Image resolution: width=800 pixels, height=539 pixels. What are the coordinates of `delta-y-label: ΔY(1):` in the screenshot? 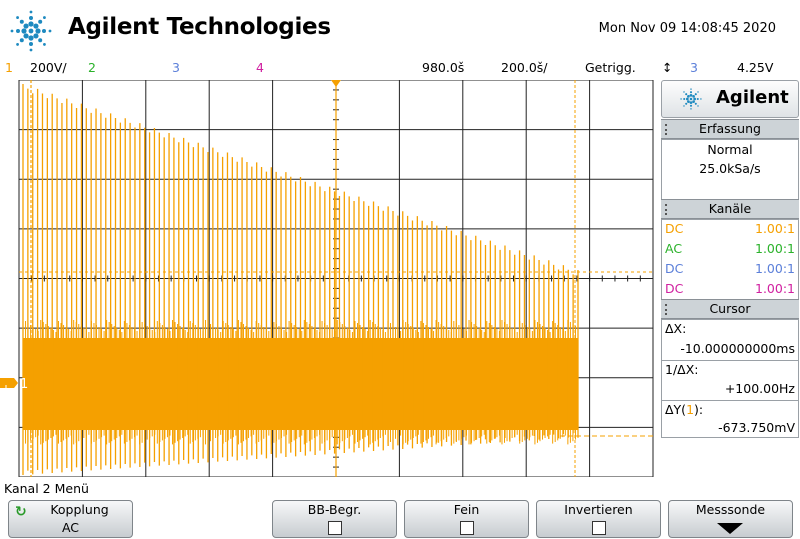 It's located at (684, 409).